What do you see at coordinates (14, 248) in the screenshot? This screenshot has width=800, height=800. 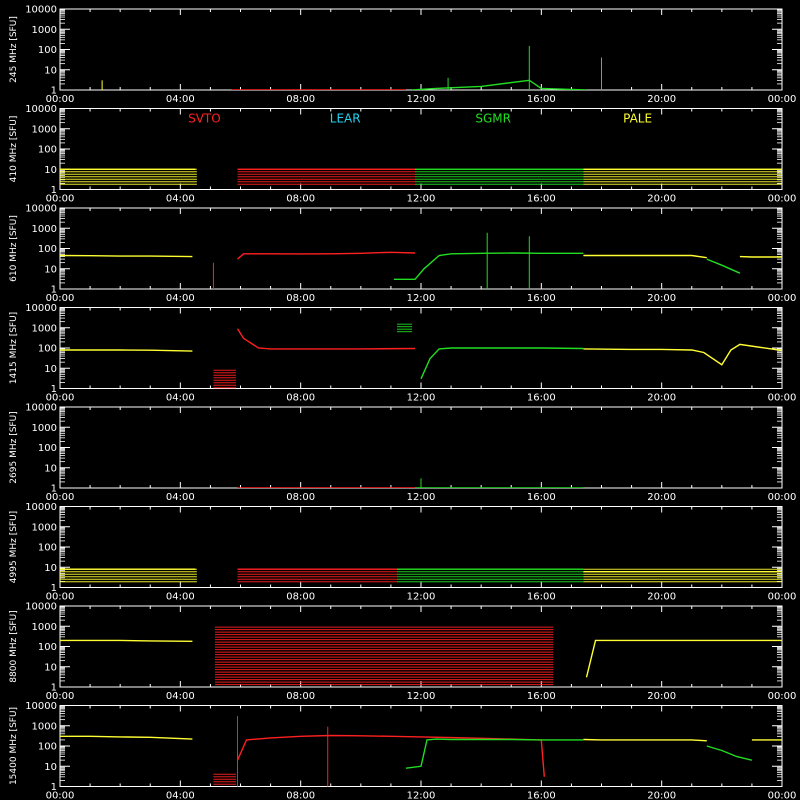 I see `y-axis-label: 610 MHz [SFU]` at bounding box center [14, 248].